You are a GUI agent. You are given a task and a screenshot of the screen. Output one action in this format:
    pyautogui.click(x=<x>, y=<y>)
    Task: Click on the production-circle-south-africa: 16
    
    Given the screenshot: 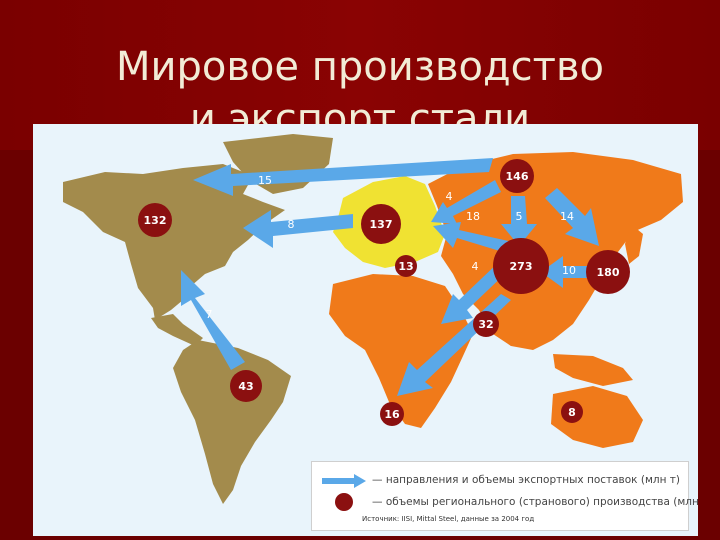 What is the action you would take?
    pyautogui.click(x=392, y=414)
    